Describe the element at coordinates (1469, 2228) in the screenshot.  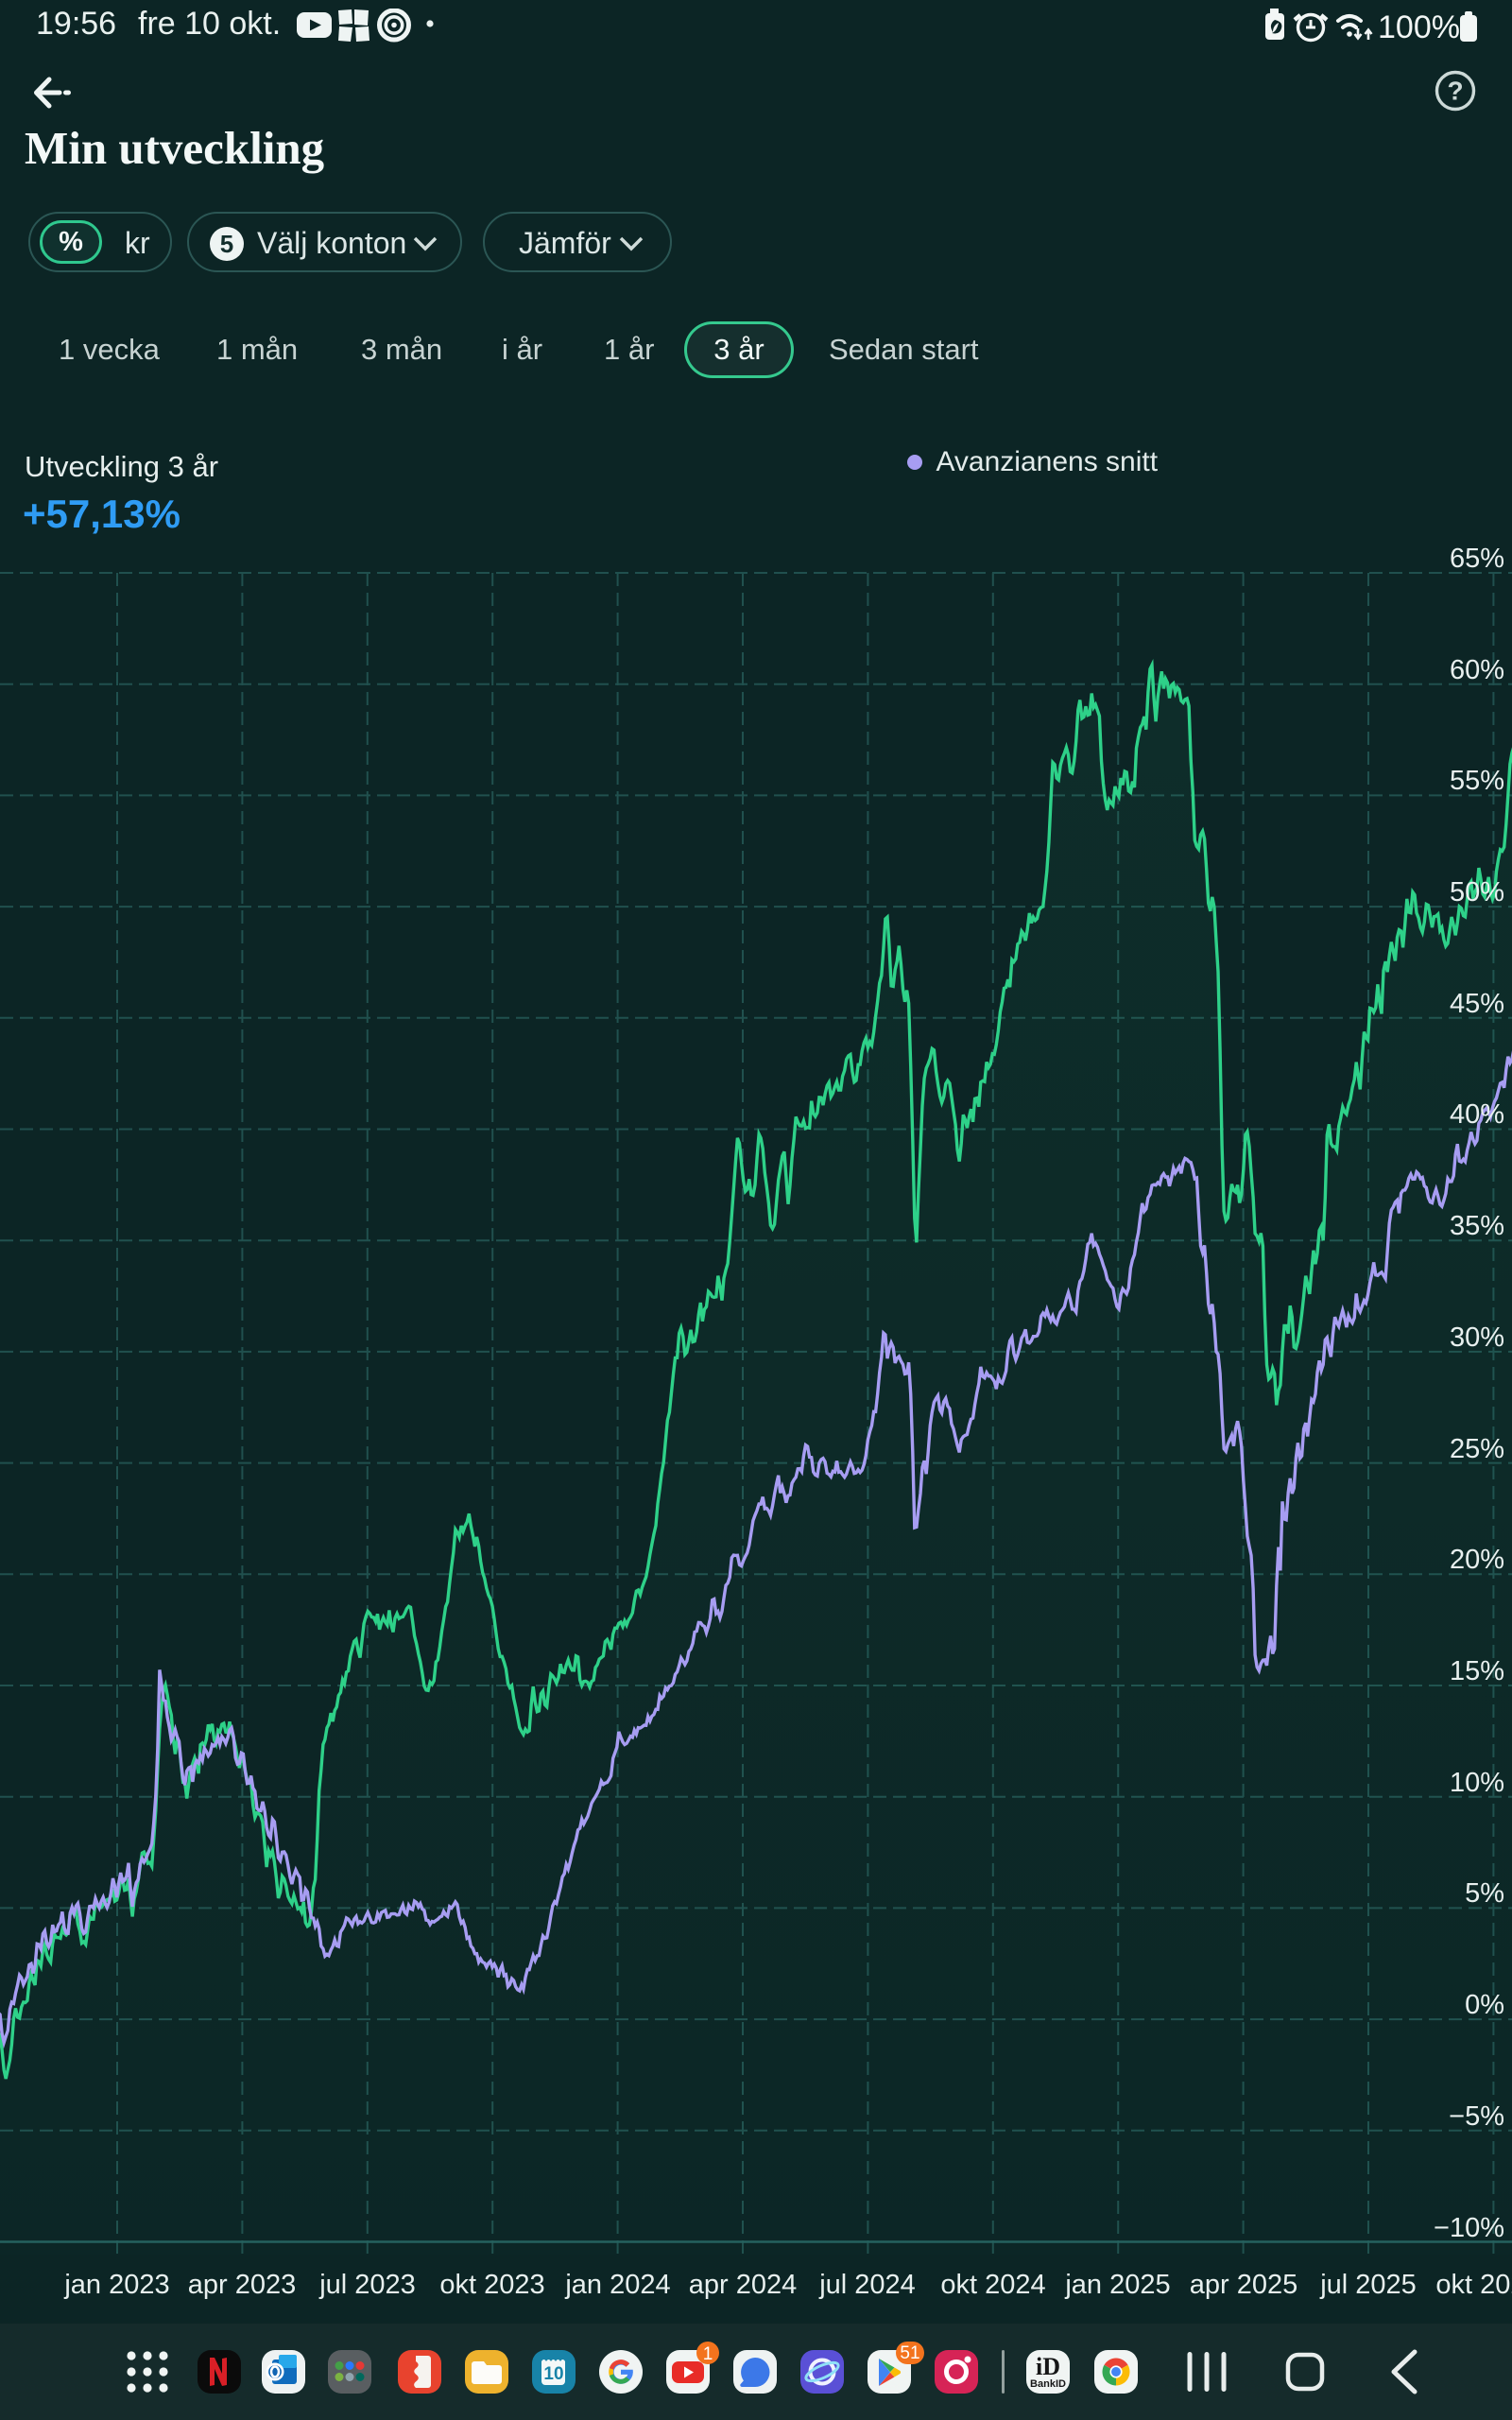
I see `svg-text: −10%` at that location.